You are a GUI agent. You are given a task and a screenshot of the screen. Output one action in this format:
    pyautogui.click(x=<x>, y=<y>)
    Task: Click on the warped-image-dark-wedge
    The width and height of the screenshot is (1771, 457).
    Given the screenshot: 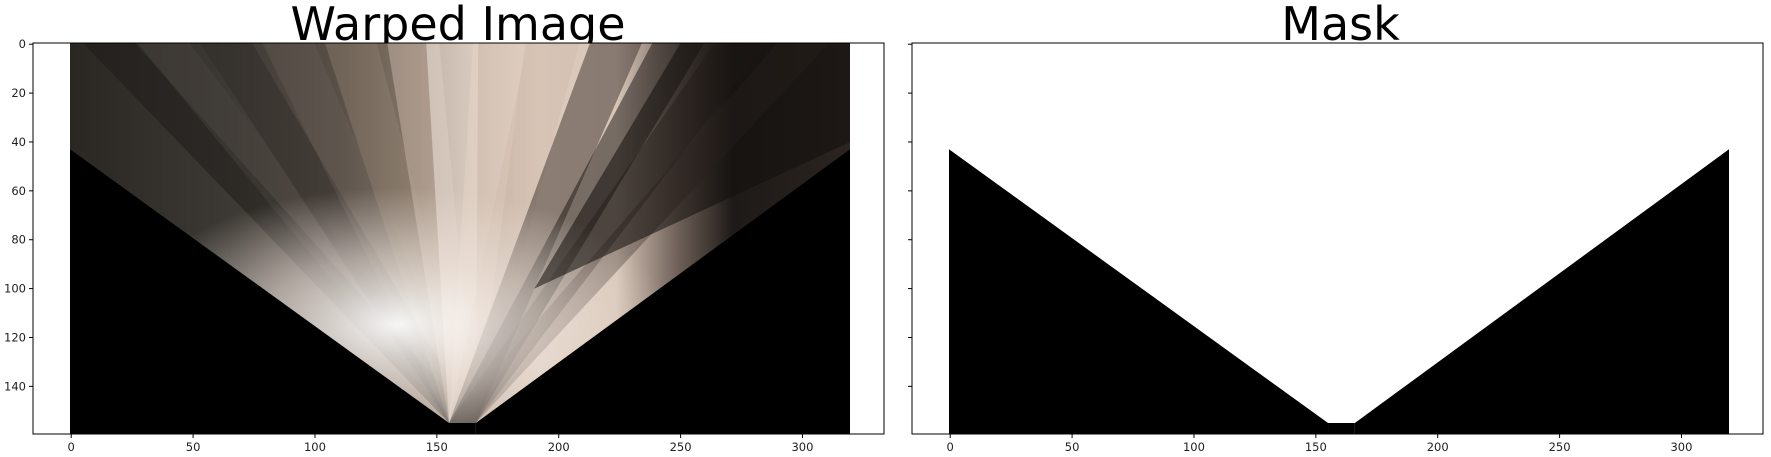 What is the action you would take?
    pyautogui.click(x=692, y=166)
    